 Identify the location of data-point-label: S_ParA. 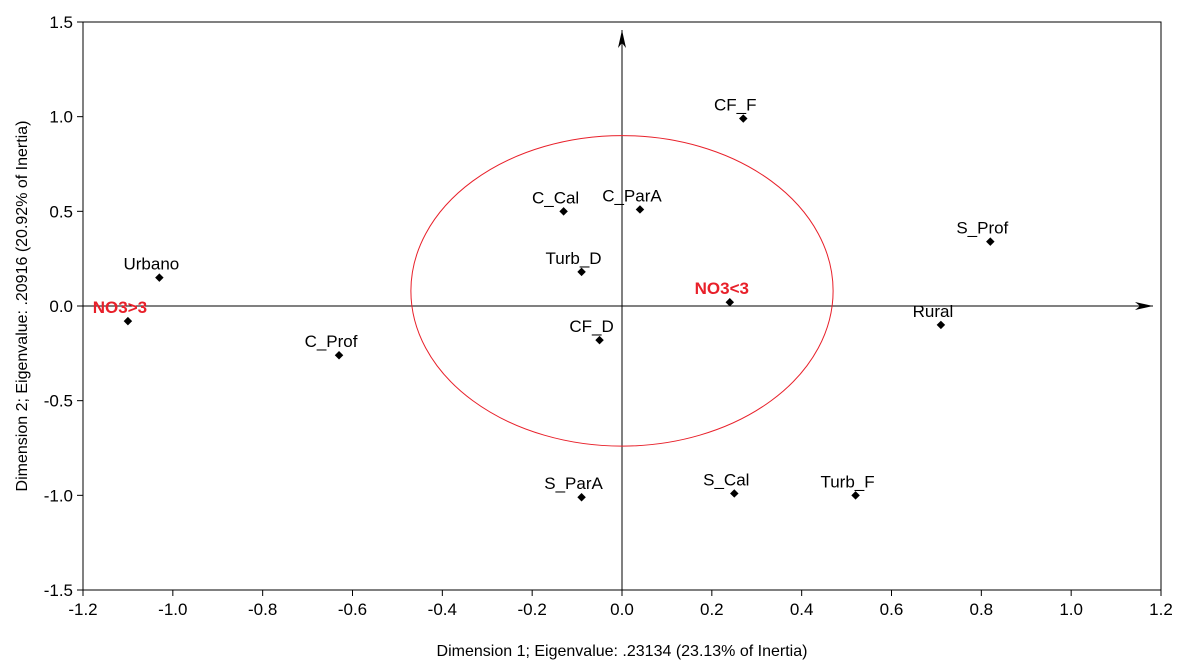
(573, 483).